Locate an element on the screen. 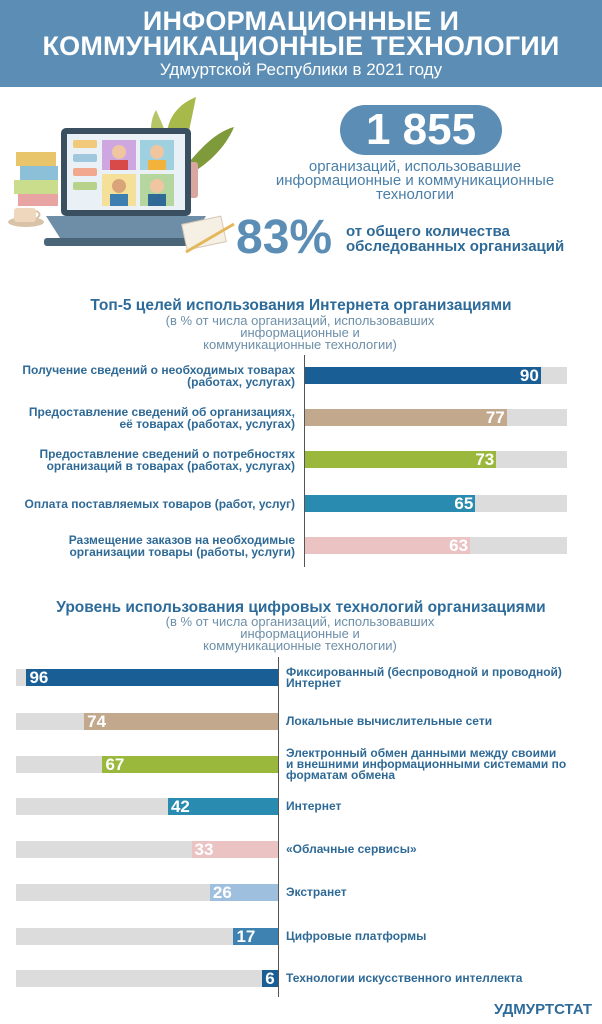  chart2-bar-value: 74 is located at coordinates (97, 721).